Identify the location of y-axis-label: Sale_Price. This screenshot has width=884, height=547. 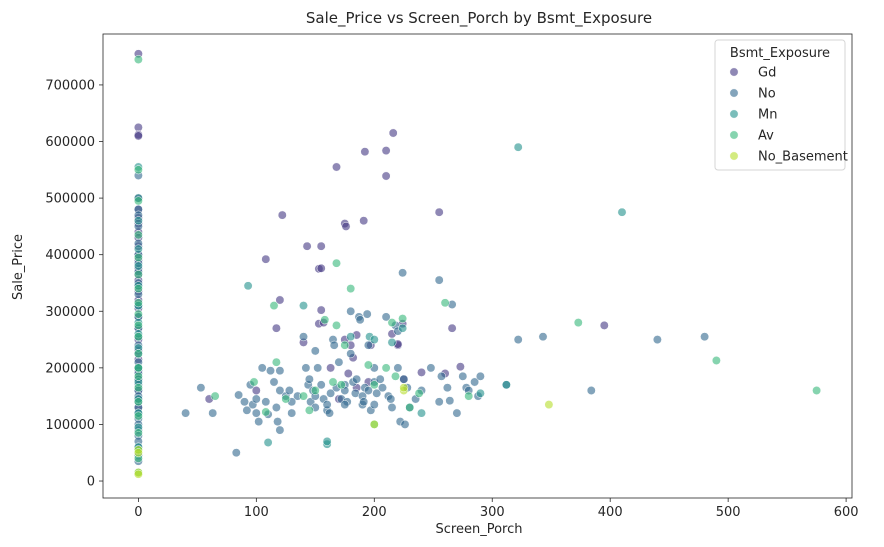
(18, 267).